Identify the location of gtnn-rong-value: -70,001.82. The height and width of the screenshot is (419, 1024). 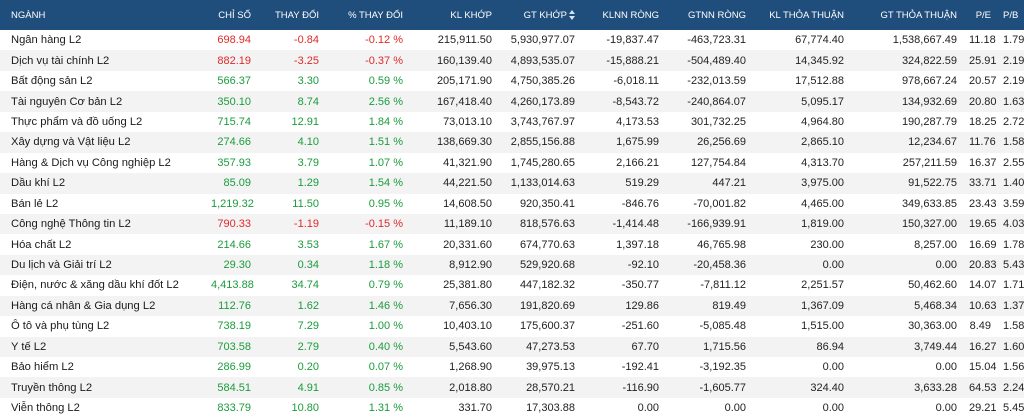
(719, 203).